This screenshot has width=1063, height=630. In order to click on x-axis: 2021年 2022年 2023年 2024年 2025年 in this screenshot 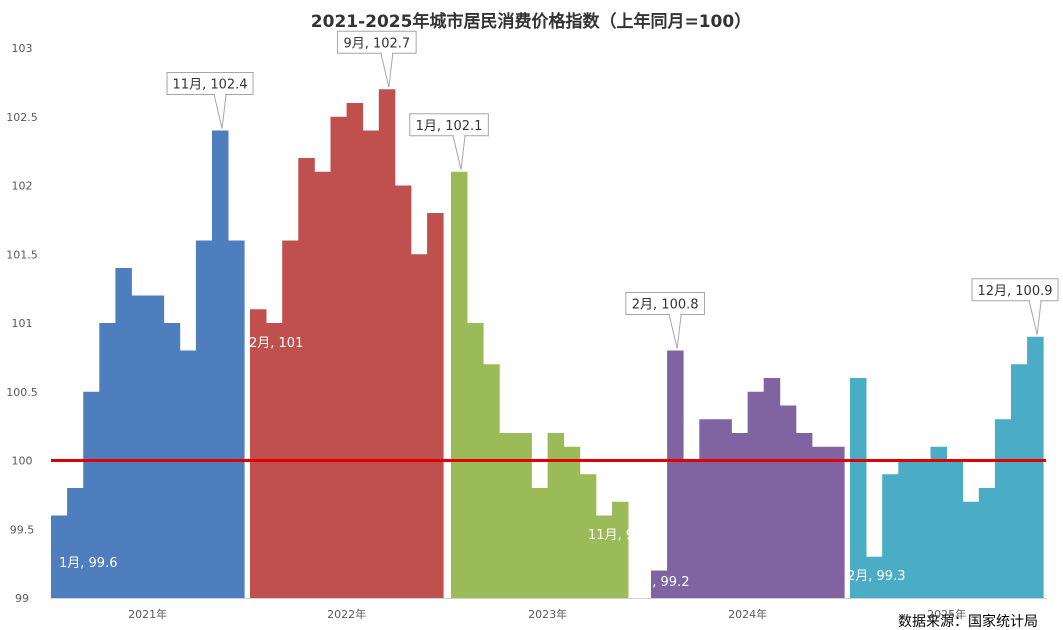, I will do `click(548, 609)`.